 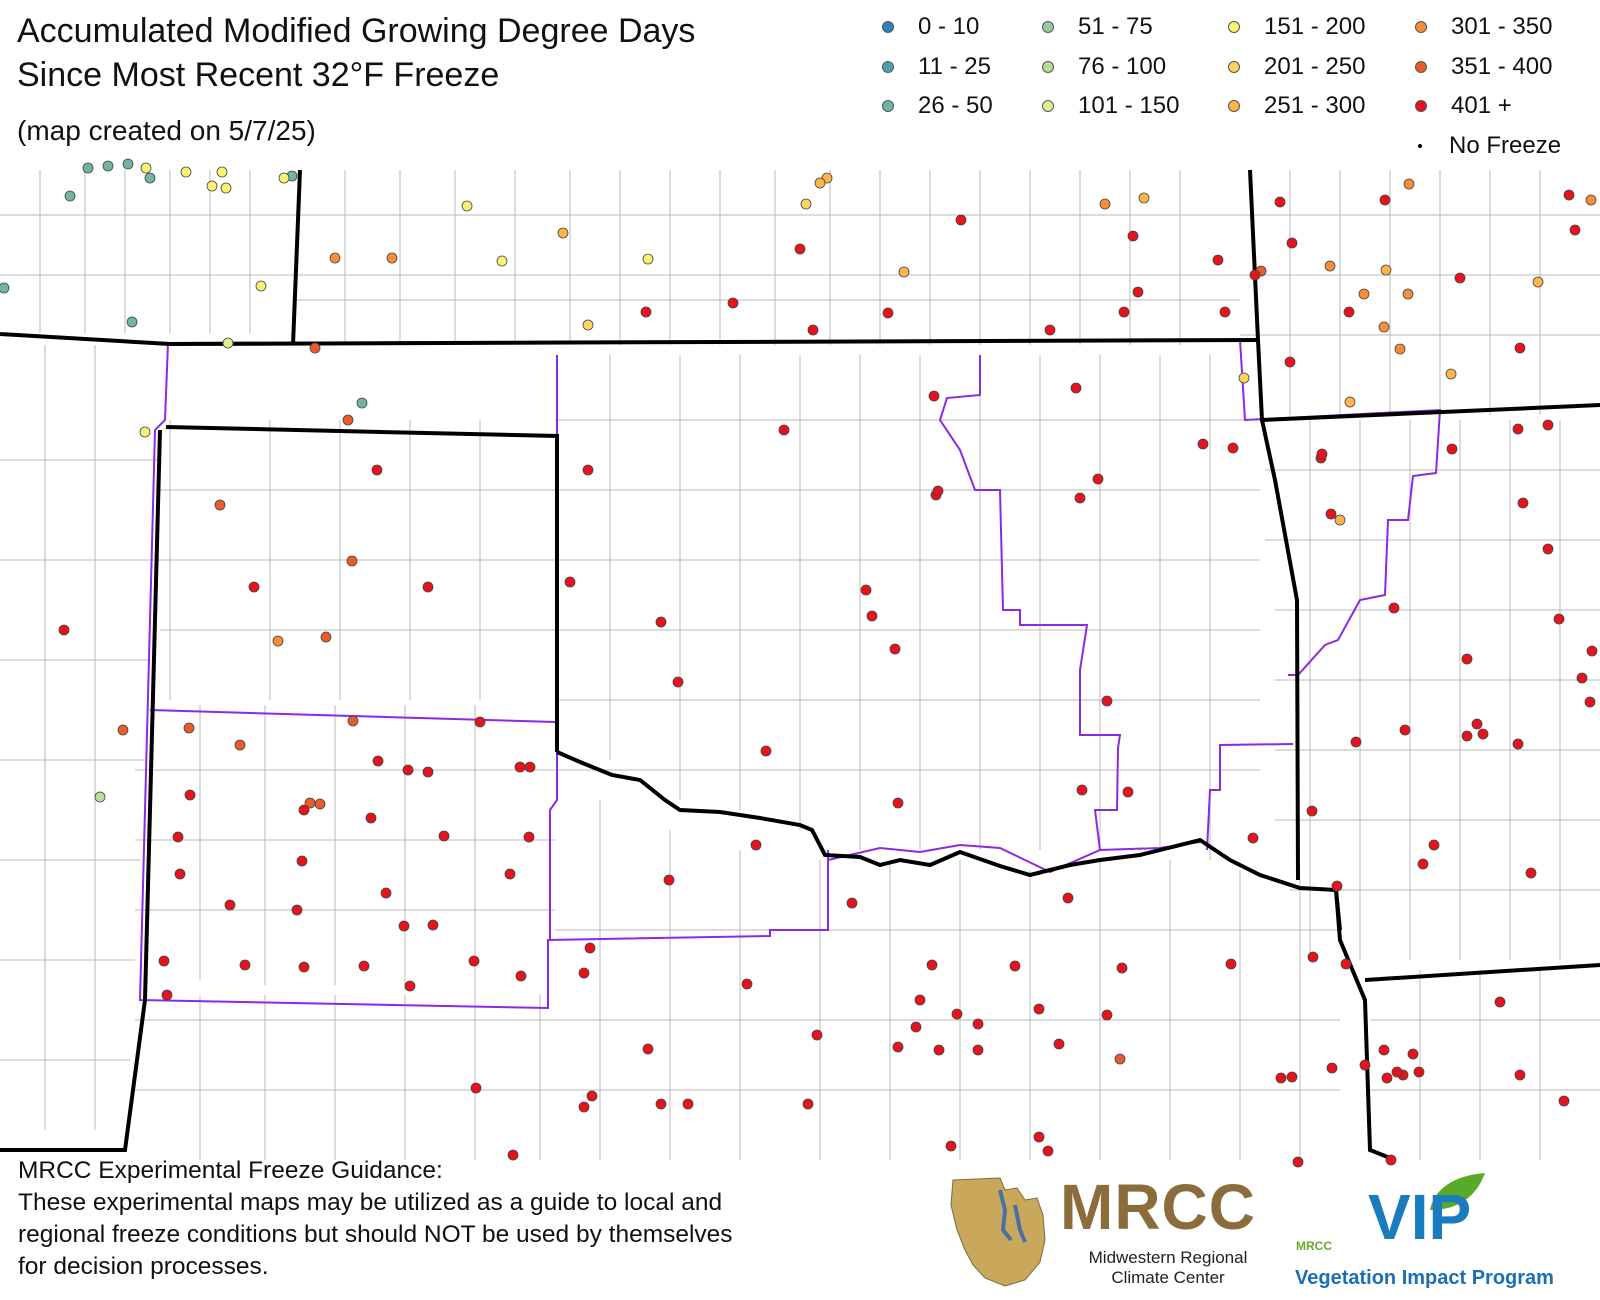 What do you see at coordinates (930, 27) in the screenshot?
I see `legend-item-0-10: 0 - 10` at bounding box center [930, 27].